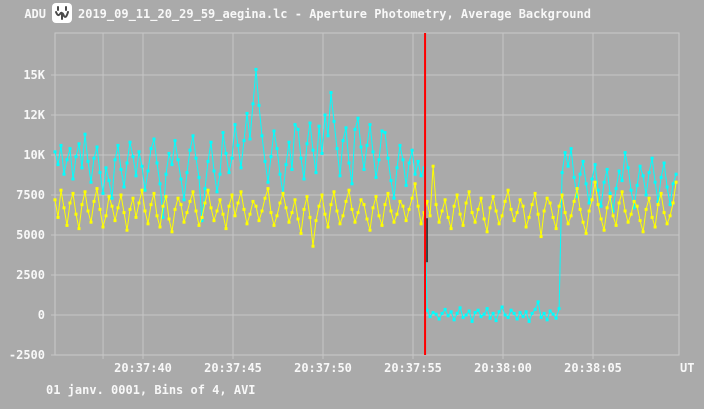 This screenshot has height=409, width=704. I want to click on y-tick-label: 7500, so click(30, 195).